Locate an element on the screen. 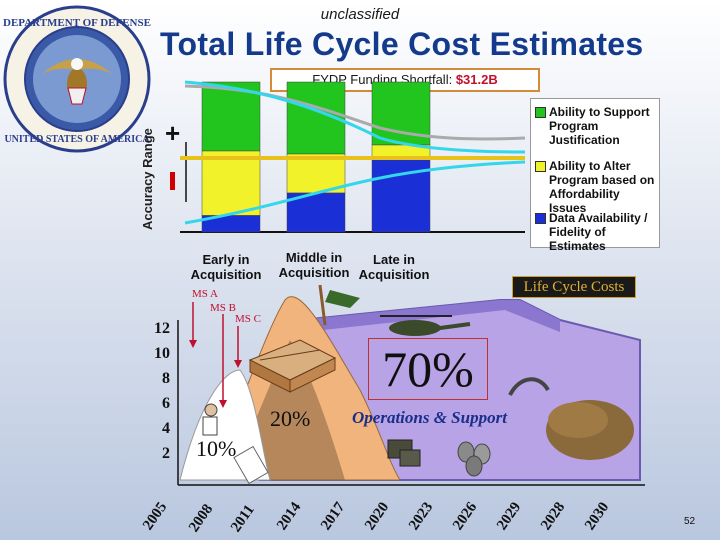 The height and width of the screenshot is (540, 720). legend-swatch-green is located at coordinates (540, 112).